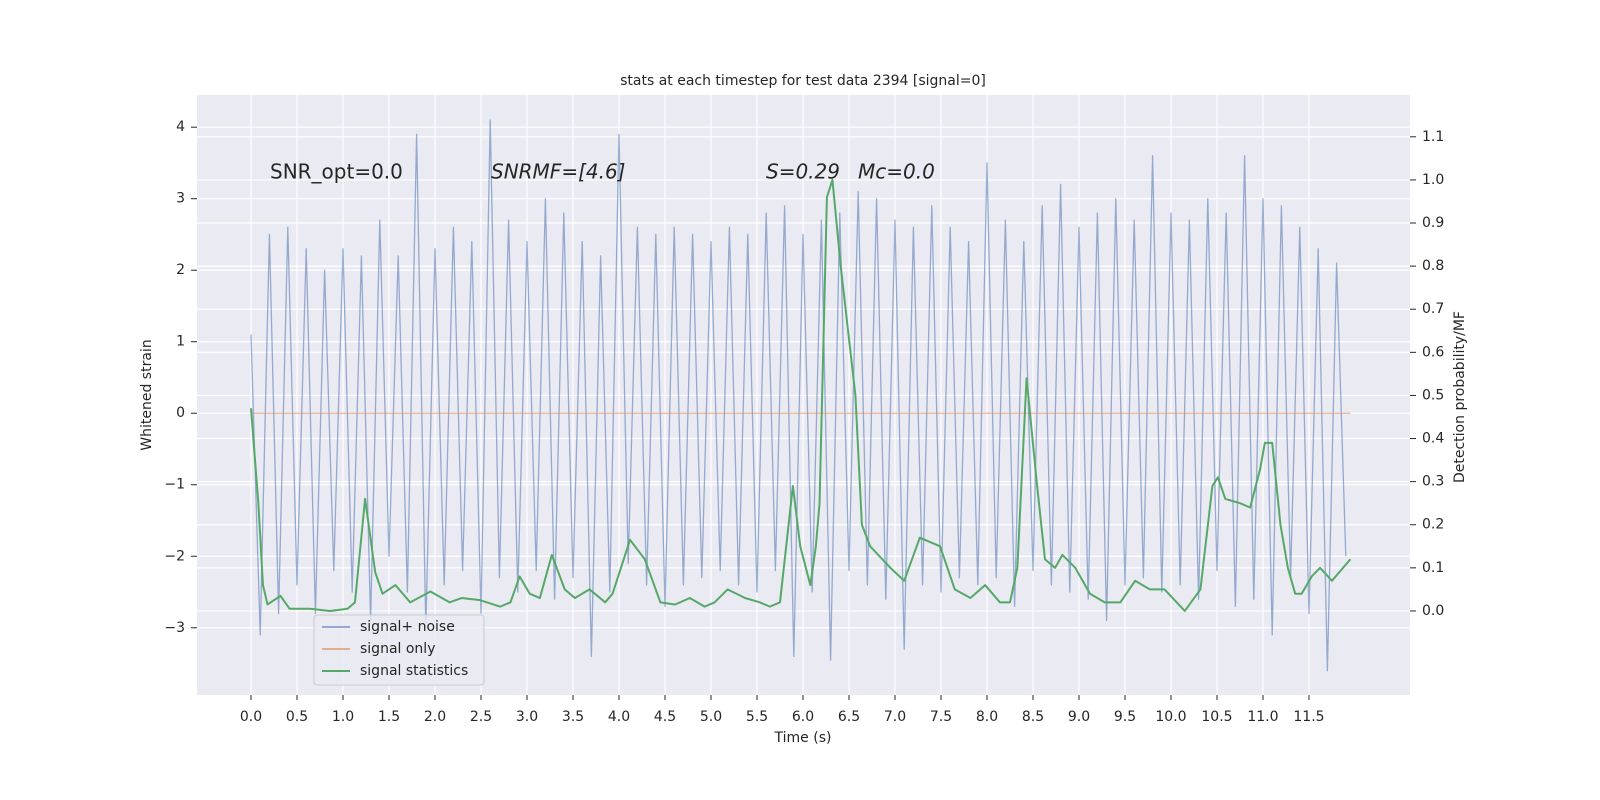 This screenshot has width=1600, height=800. What do you see at coordinates (389, 717) in the screenshot?
I see `x-tick-label: 1.5` at bounding box center [389, 717].